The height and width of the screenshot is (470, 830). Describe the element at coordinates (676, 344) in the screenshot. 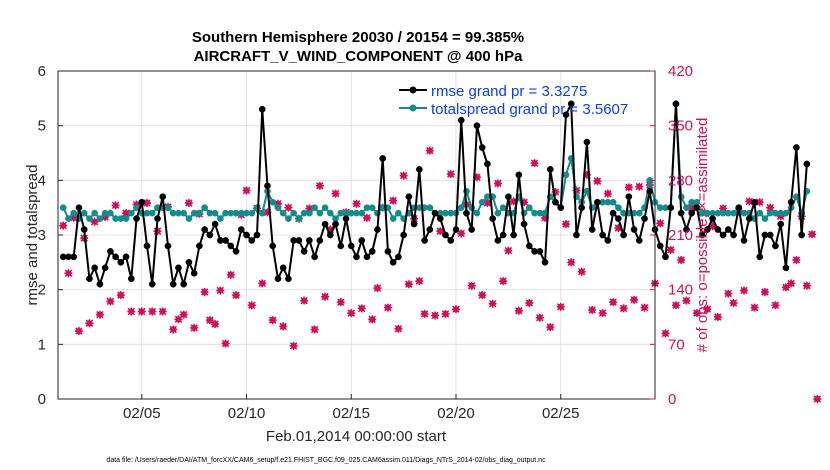

I see `y-right-tick-label: 70` at that location.